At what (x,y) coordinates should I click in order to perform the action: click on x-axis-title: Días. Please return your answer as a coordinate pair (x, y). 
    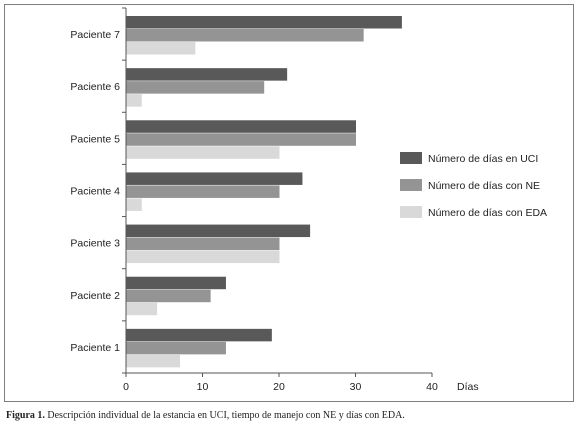
    Looking at the image, I should click on (468, 387).